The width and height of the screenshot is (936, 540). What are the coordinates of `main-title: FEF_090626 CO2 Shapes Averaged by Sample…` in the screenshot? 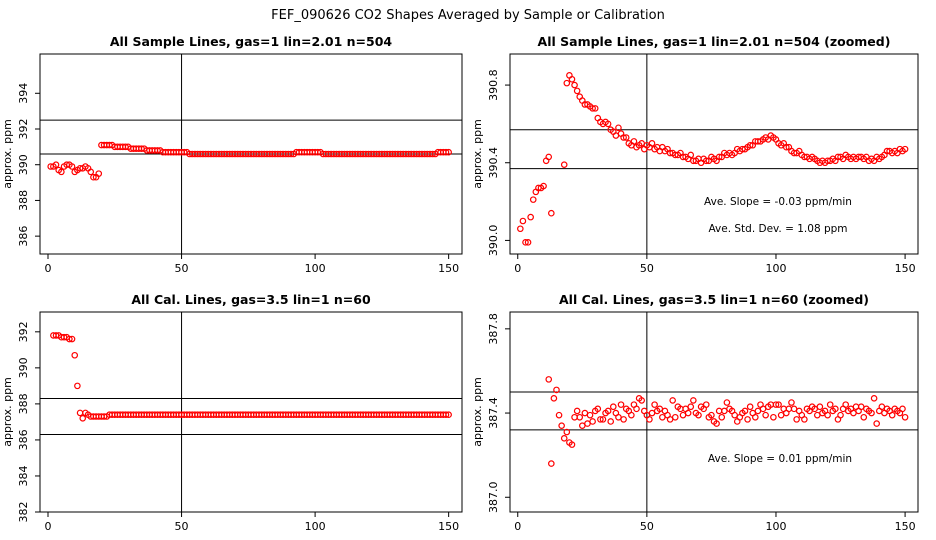 It's located at (468, 15).